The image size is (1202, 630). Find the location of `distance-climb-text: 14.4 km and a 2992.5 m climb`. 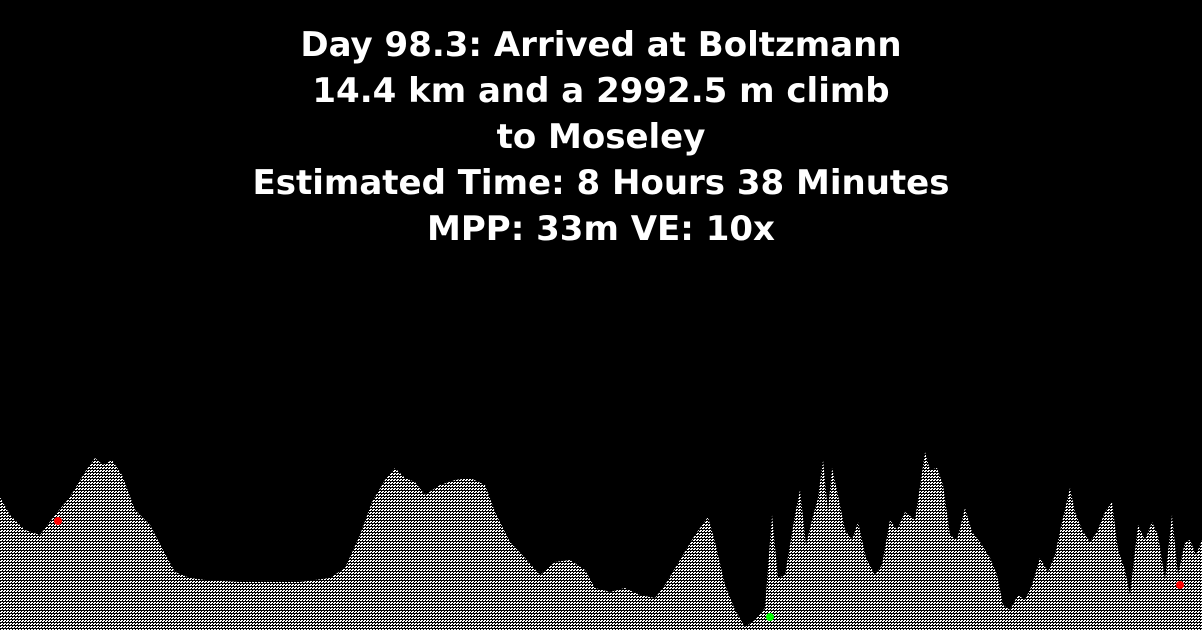

distance-climb-text: 14.4 km and a 2992.5 m climb is located at coordinates (601, 91).